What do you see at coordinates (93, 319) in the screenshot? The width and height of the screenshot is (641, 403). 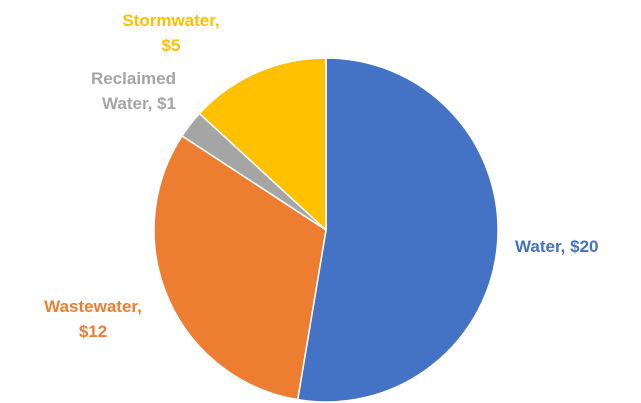 I see `data-label-wastewater: Wastewater, $12` at bounding box center [93, 319].